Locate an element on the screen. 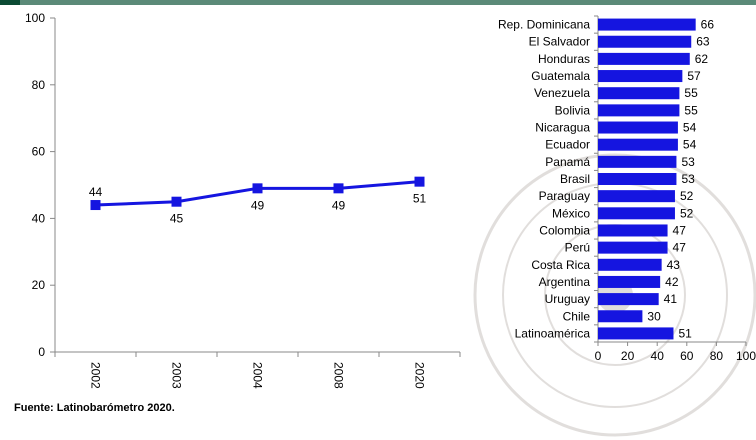  data-label: 45 is located at coordinates (177, 219).